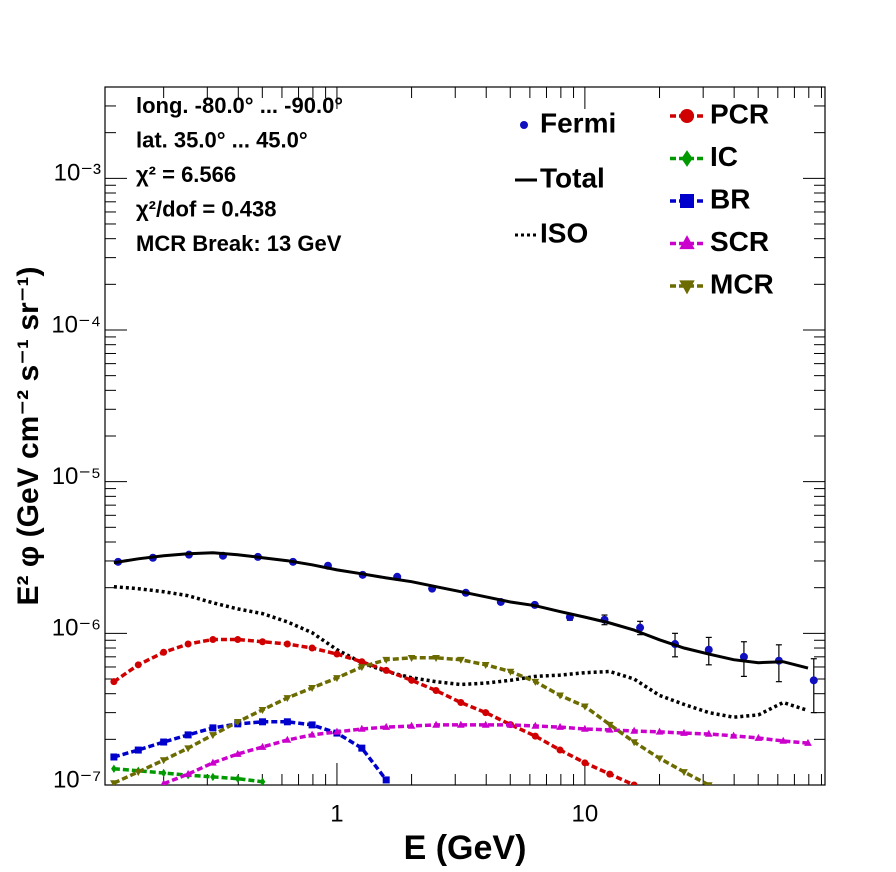  Describe the element at coordinates (239, 105) in the screenshot. I see `annotation: long. -80.0° ... -90.0°` at that location.